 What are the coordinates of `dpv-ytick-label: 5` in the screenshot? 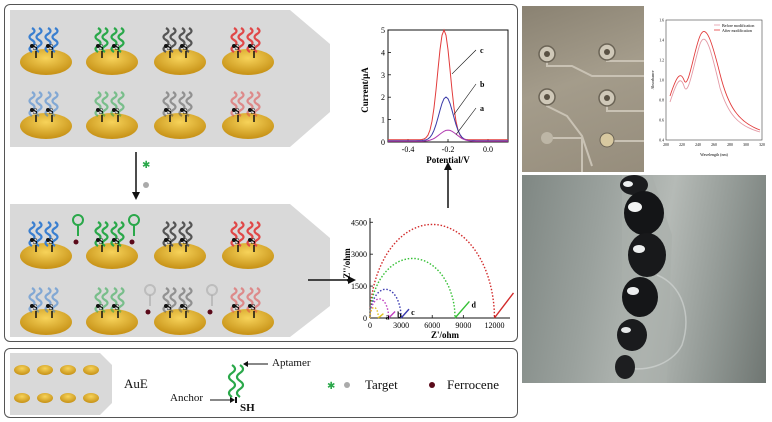 It's located at (383, 30).